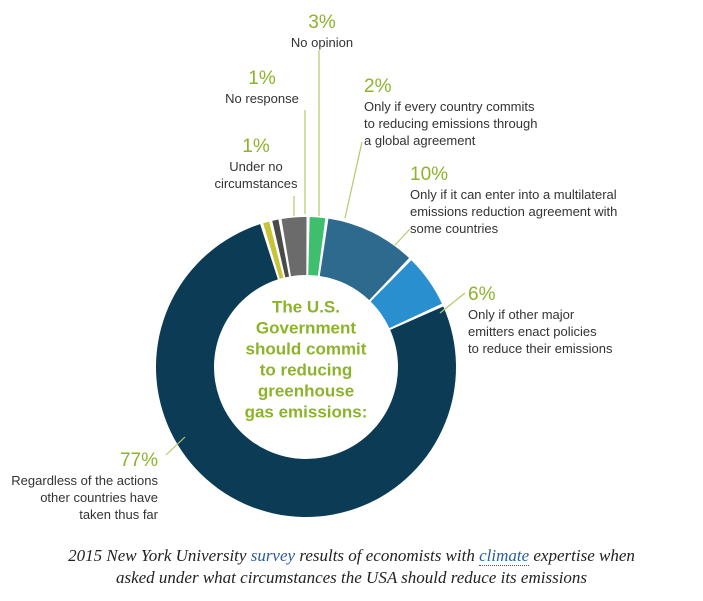  What do you see at coordinates (99, 497) in the screenshot?
I see `slice-description-label: other countries have` at bounding box center [99, 497].